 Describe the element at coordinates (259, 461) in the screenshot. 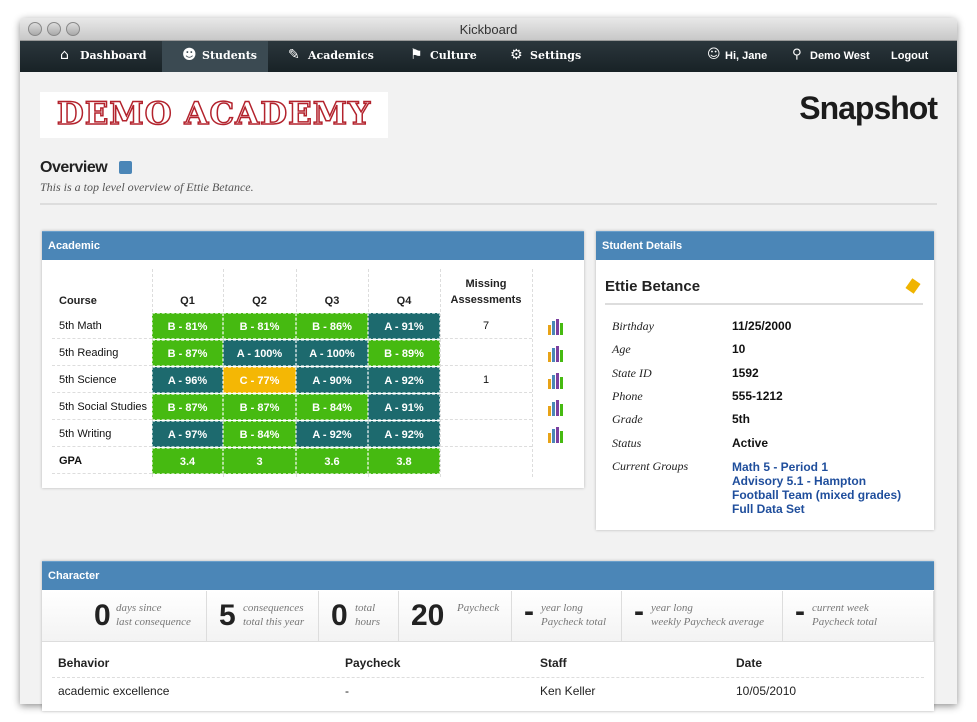

I see `gpa-cell: 3` at that location.